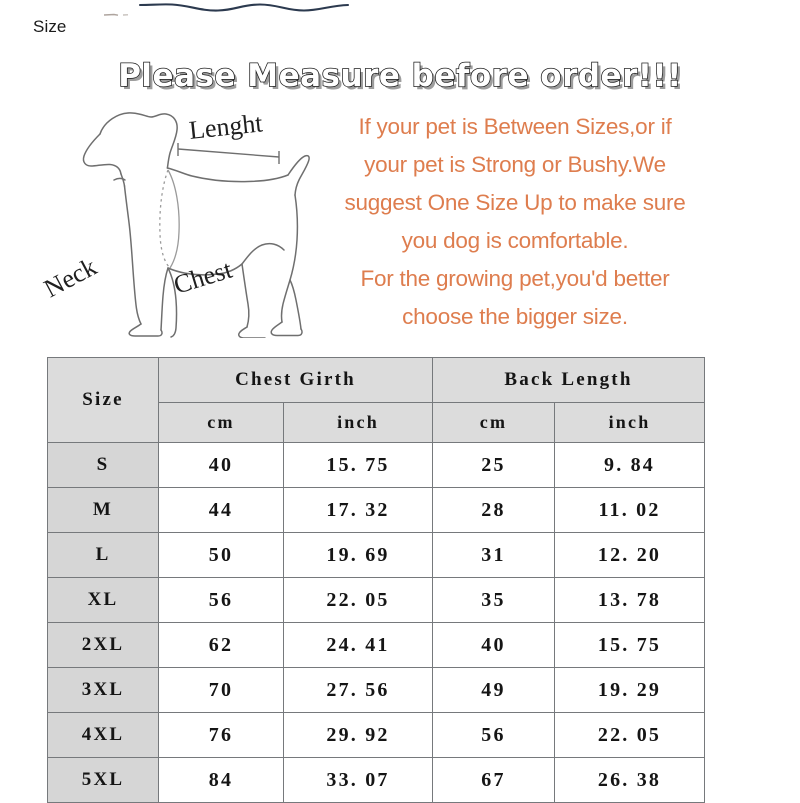 This screenshot has width=800, height=803. Describe the element at coordinates (493, 735) in the screenshot. I see `cell-back-cm-4XL: 56` at that location.